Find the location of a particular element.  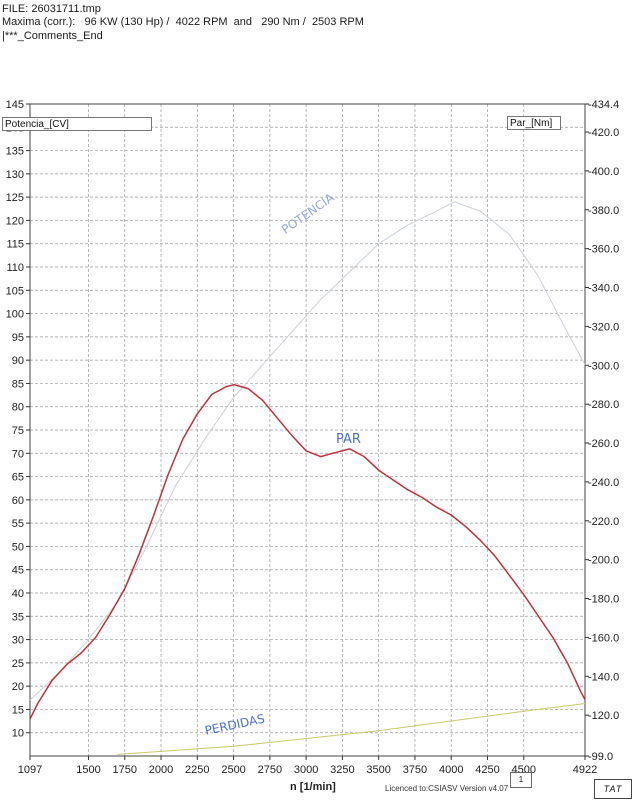

left-tick-label: 125 is located at coordinates (15, 198).